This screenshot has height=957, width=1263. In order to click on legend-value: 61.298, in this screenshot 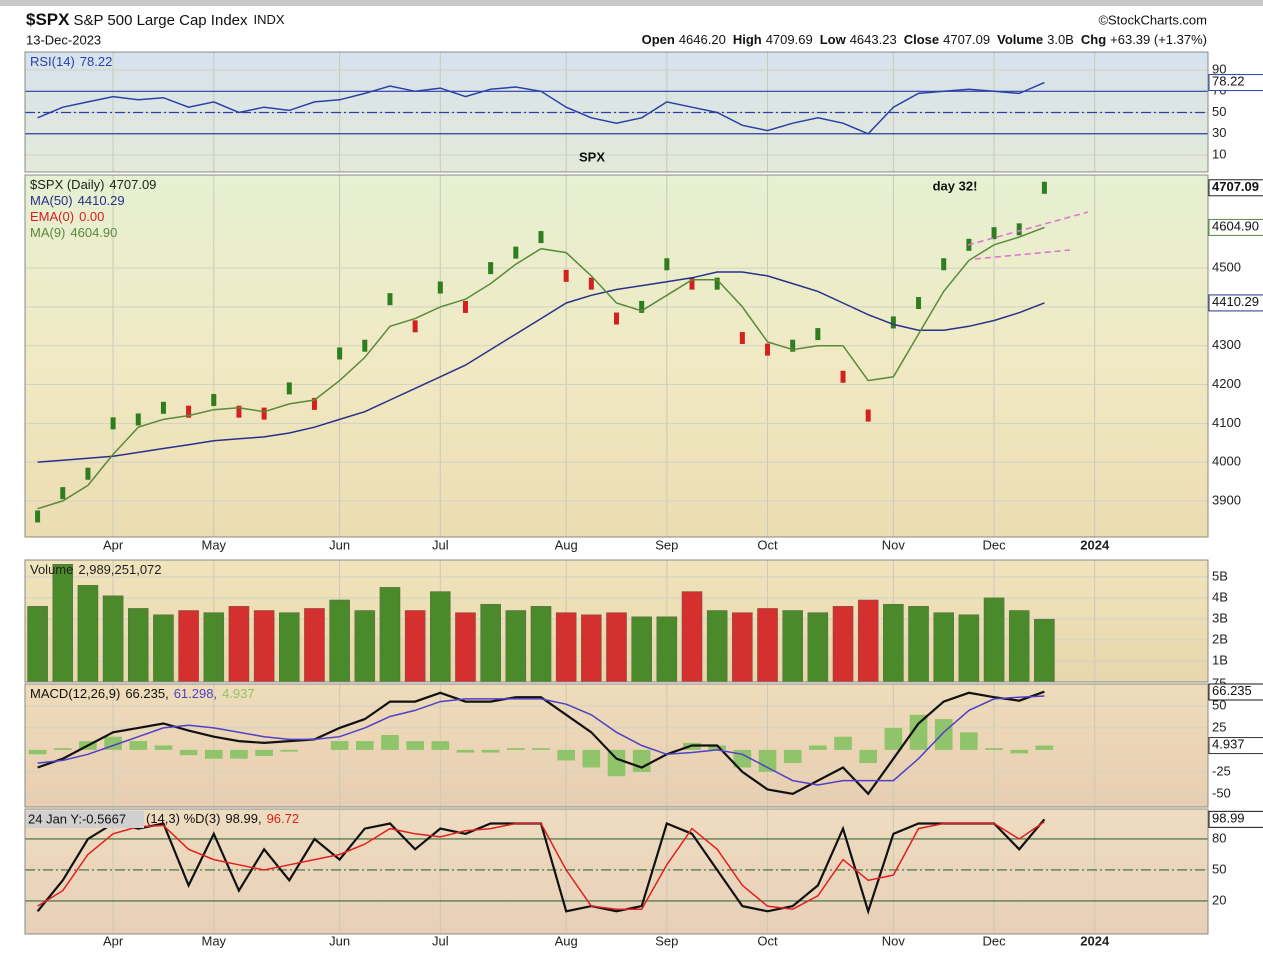, I will do `click(195, 693)`.